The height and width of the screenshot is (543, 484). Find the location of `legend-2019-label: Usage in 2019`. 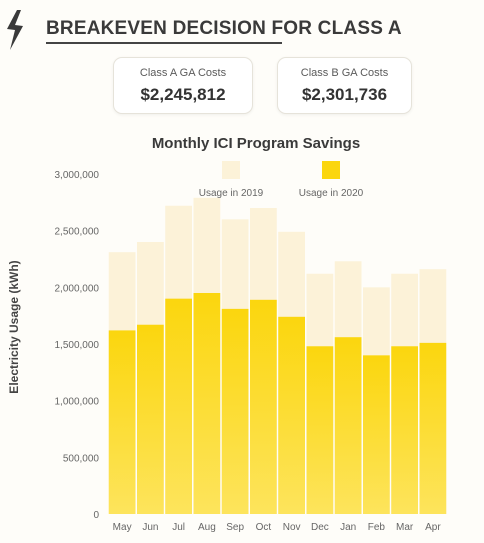

legend-2019-label: Usage in 2019 is located at coordinates (231, 193).